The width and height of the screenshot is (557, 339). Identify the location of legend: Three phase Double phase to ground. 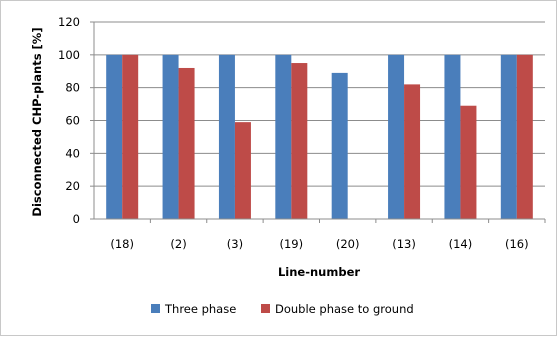
(282, 309).